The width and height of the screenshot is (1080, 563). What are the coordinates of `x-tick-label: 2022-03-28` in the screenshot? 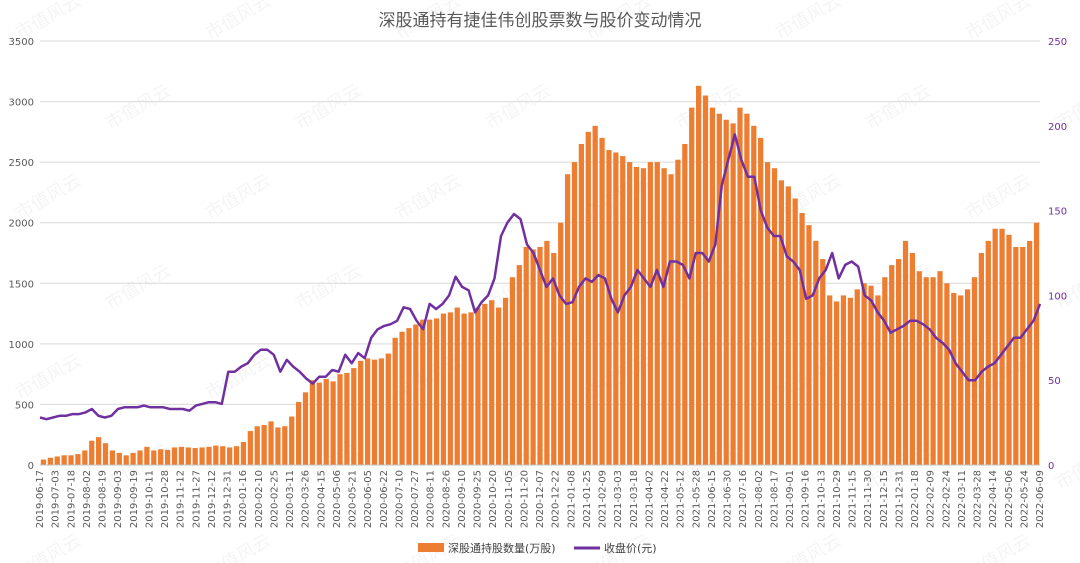 It's located at (978, 499).